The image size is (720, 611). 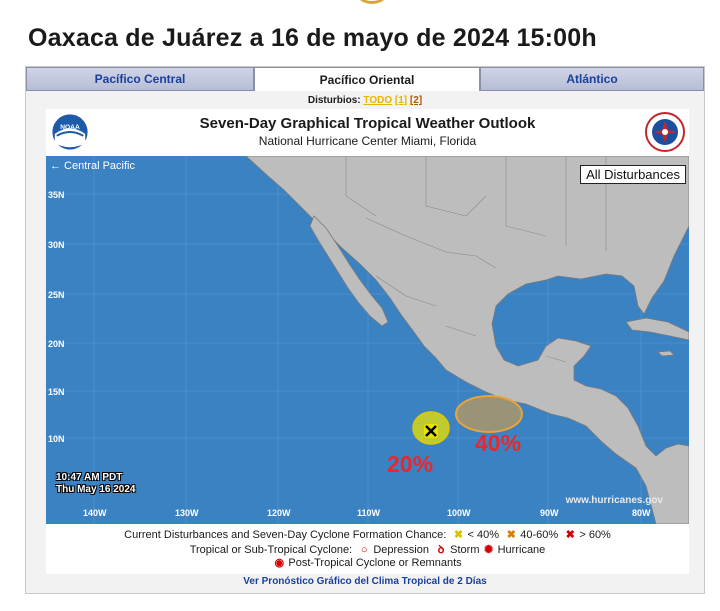 I want to click on area-1-chance: 20%, so click(x=410, y=464).